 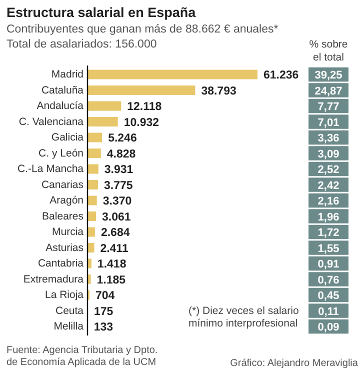 What do you see at coordinates (281, 76) in the screenshot?
I see `data-label: 61.236` at bounding box center [281, 76].